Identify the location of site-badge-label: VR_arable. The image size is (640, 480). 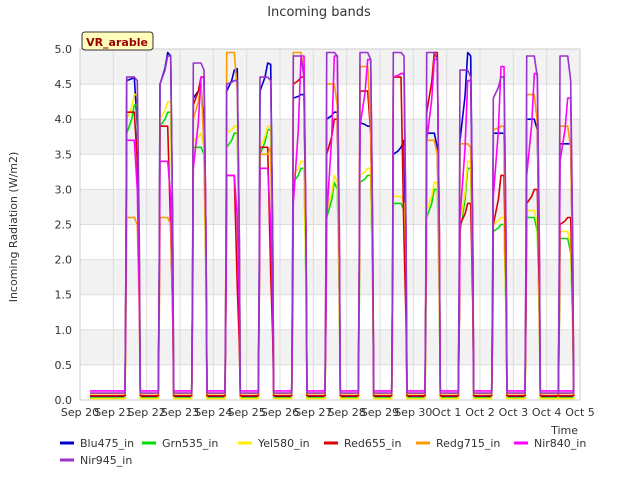
(117, 42).